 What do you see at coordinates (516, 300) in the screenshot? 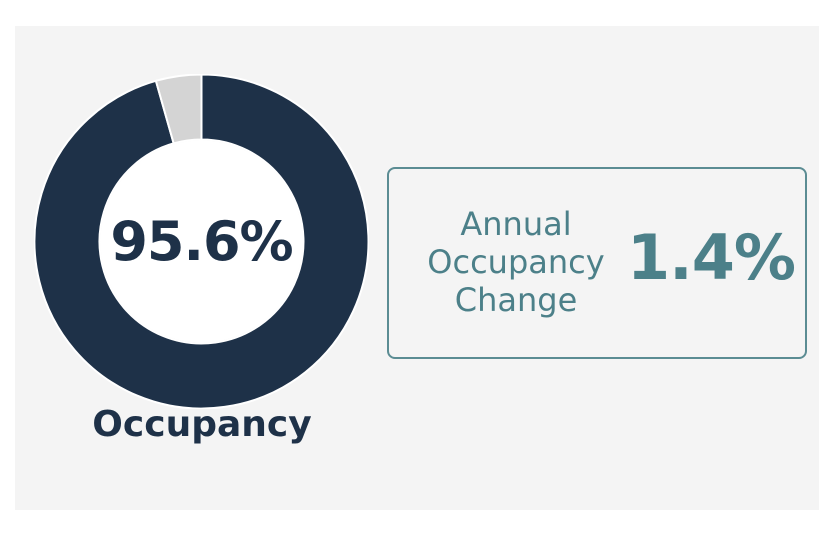
I see `annual-change-label-line: Change` at bounding box center [516, 300].